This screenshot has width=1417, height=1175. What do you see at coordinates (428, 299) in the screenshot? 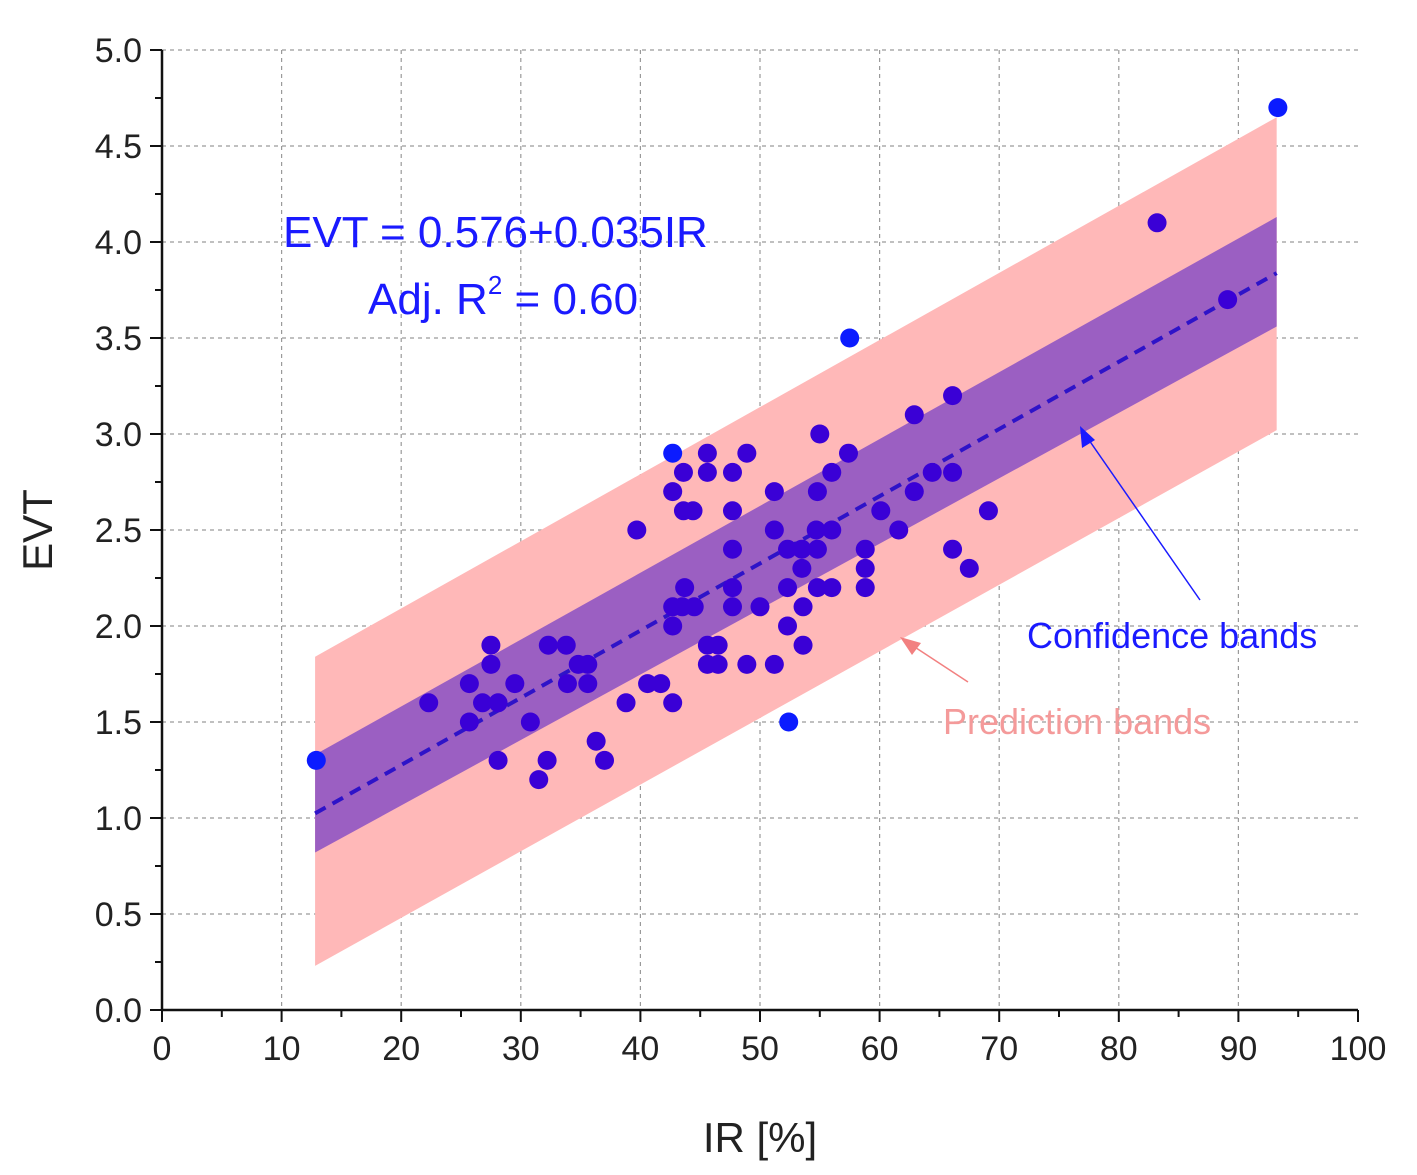
I see `equation-r-label: Adj. R` at bounding box center [428, 299].